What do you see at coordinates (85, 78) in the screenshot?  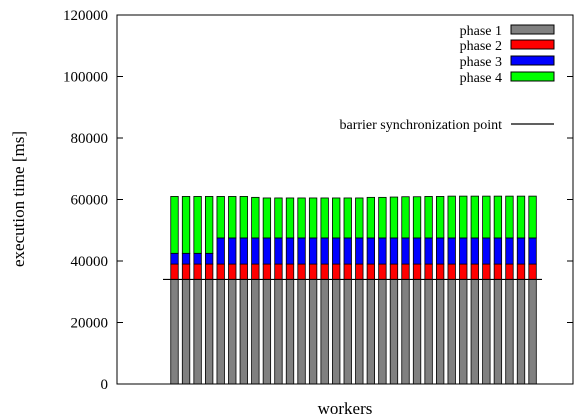 I see `y-tick-label: 100000` at bounding box center [85, 78].